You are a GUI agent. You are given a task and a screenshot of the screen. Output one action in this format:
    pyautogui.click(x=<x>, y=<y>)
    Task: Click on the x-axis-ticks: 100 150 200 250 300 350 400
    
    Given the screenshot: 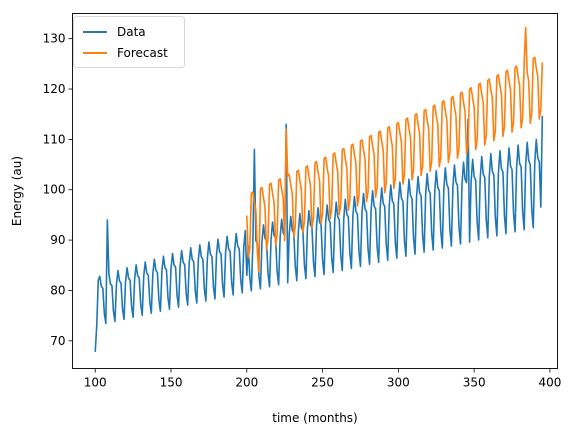 What is the action you would take?
    pyautogui.click(x=322, y=379)
    